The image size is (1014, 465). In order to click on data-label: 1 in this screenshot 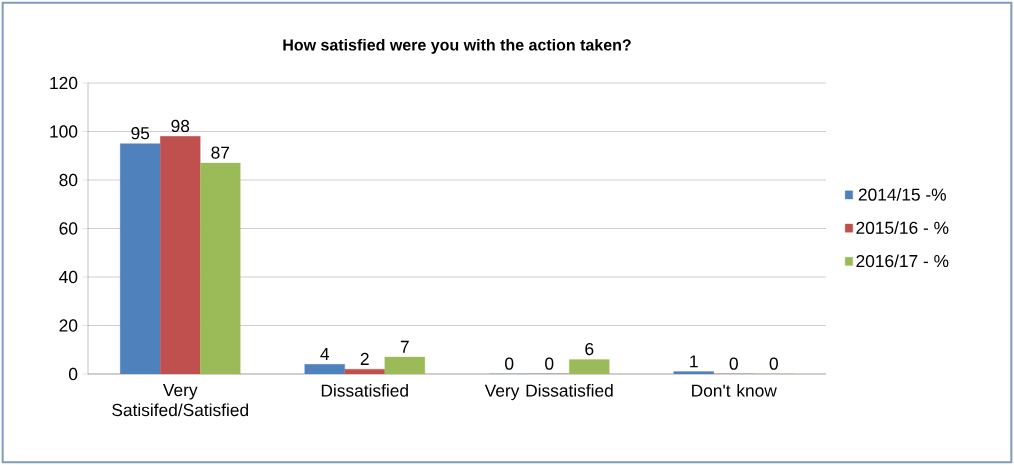, I will do `click(694, 361)`.